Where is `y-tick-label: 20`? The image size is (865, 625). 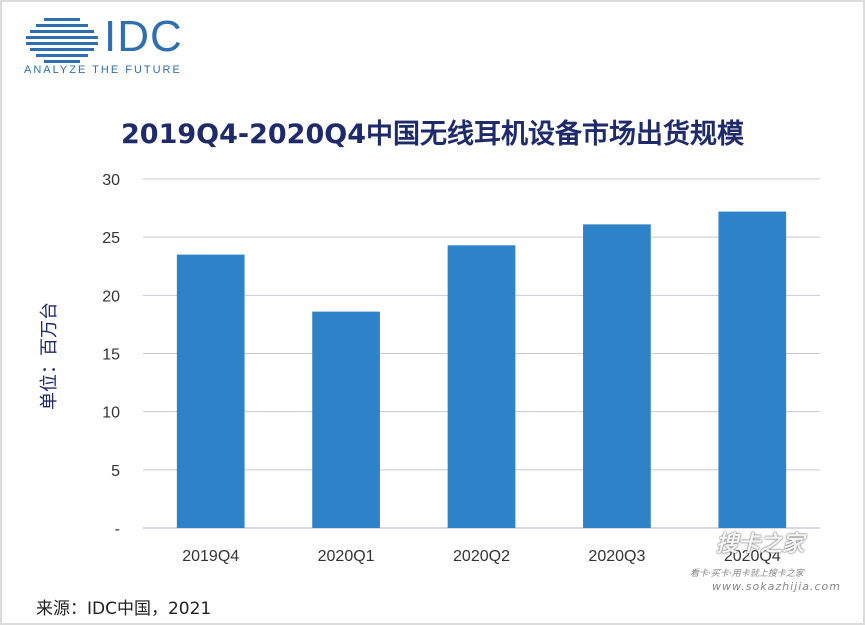
y-tick-label: 20 is located at coordinates (111, 296).